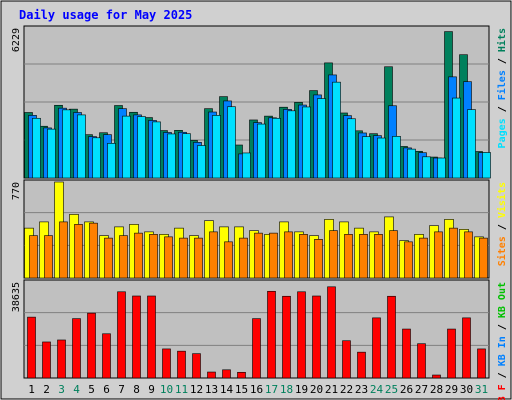  Describe the element at coordinates (502, 392) in the screenshot. I see `legend-entry: KB F` at that location.